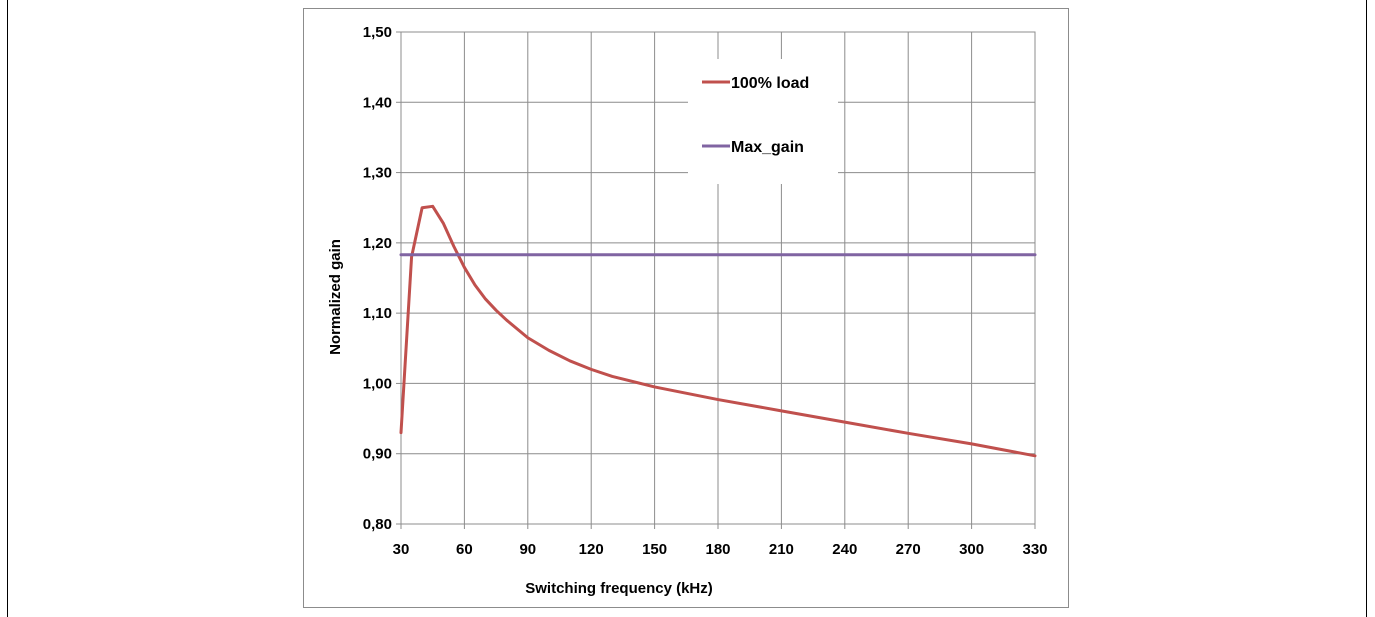  Describe the element at coordinates (527, 549) in the screenshot. I see `x-tick-label: 90` at that location.